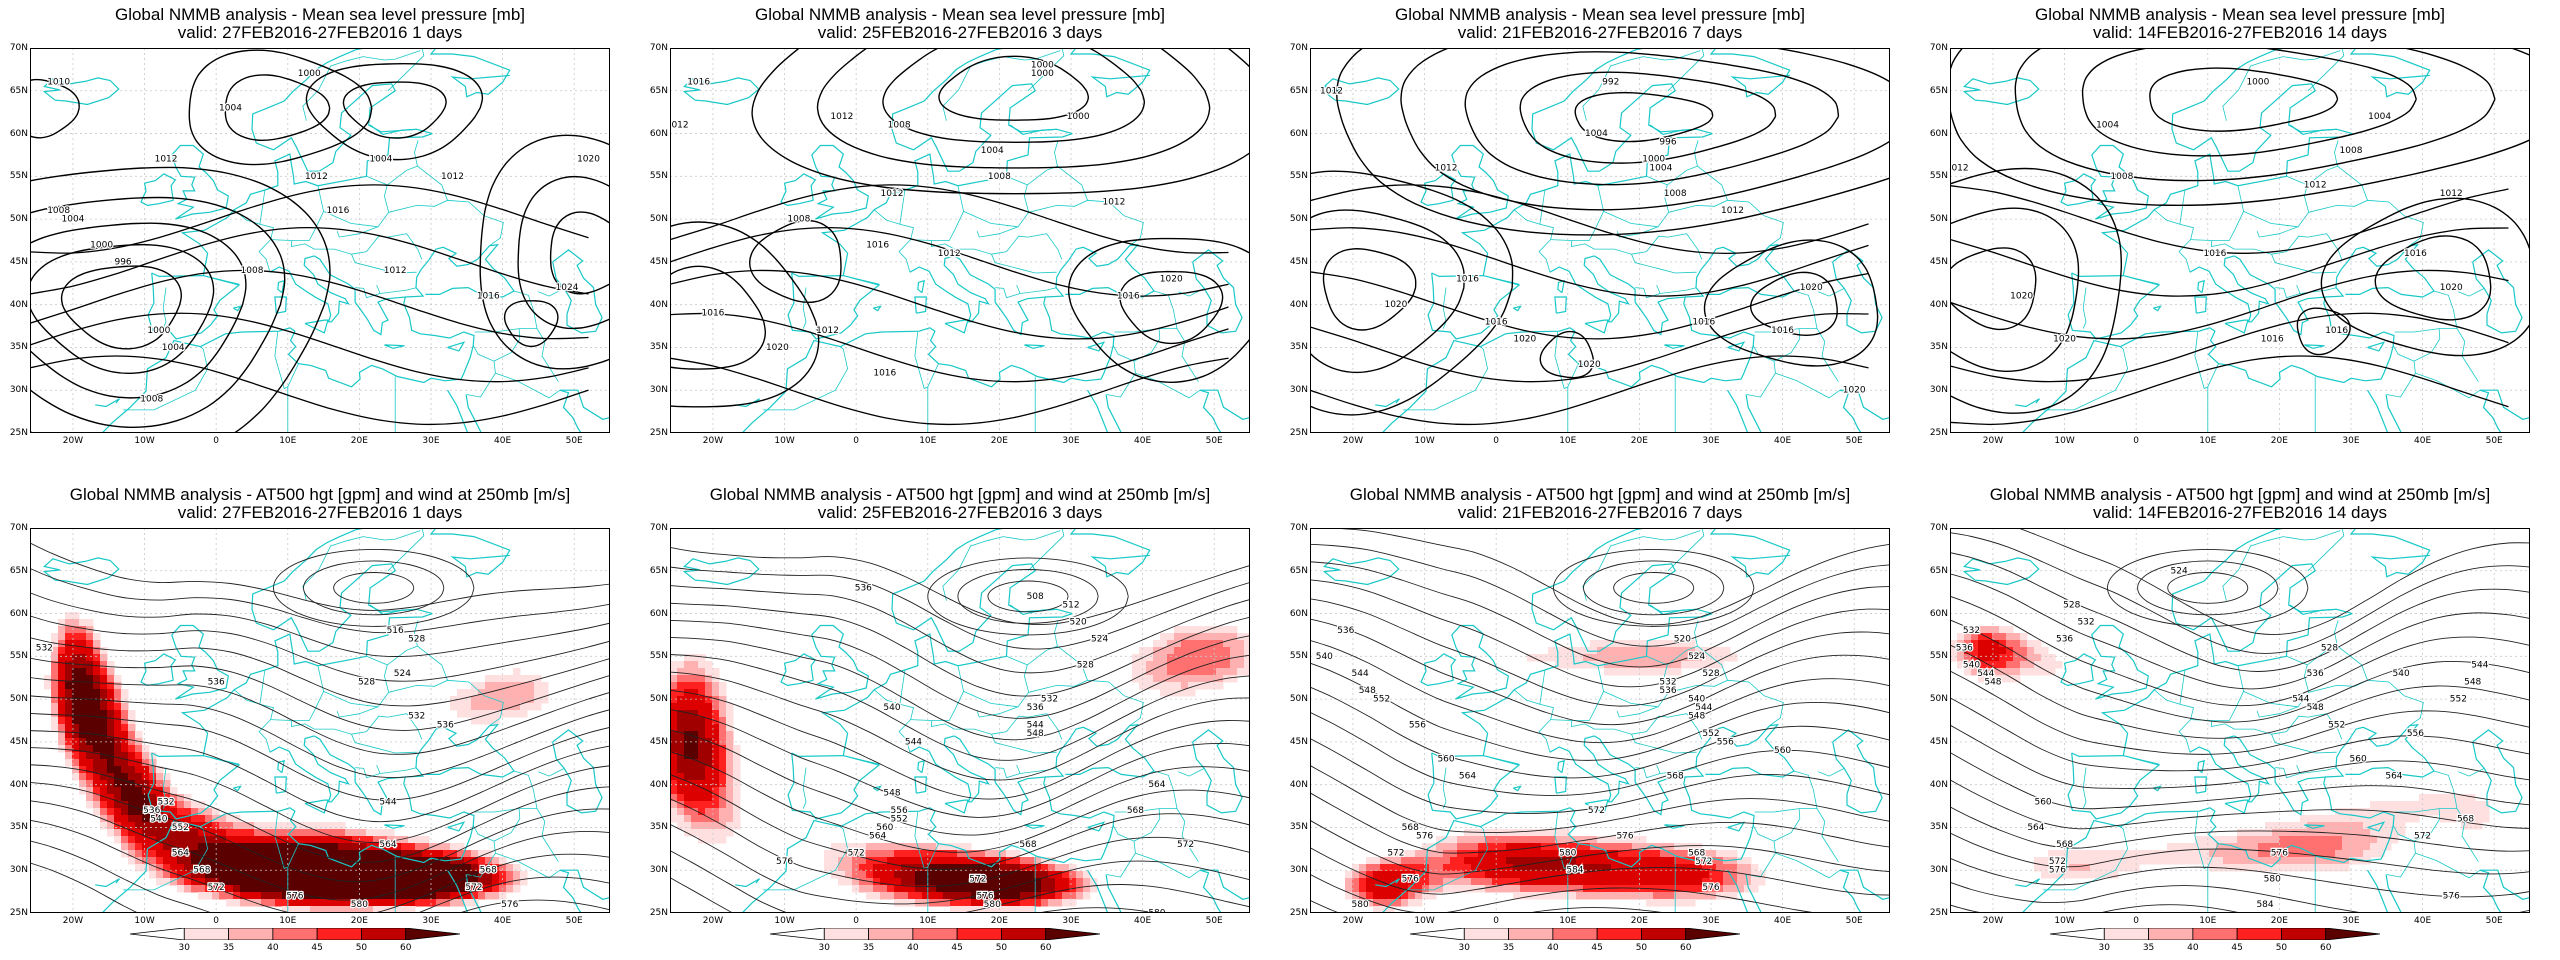 Image resolution: width=2560 pixels, height=960 pixels. Describe the element at coordinates (2451, 288) in the screenshot. I see `pressure-label: 1020` at that location.